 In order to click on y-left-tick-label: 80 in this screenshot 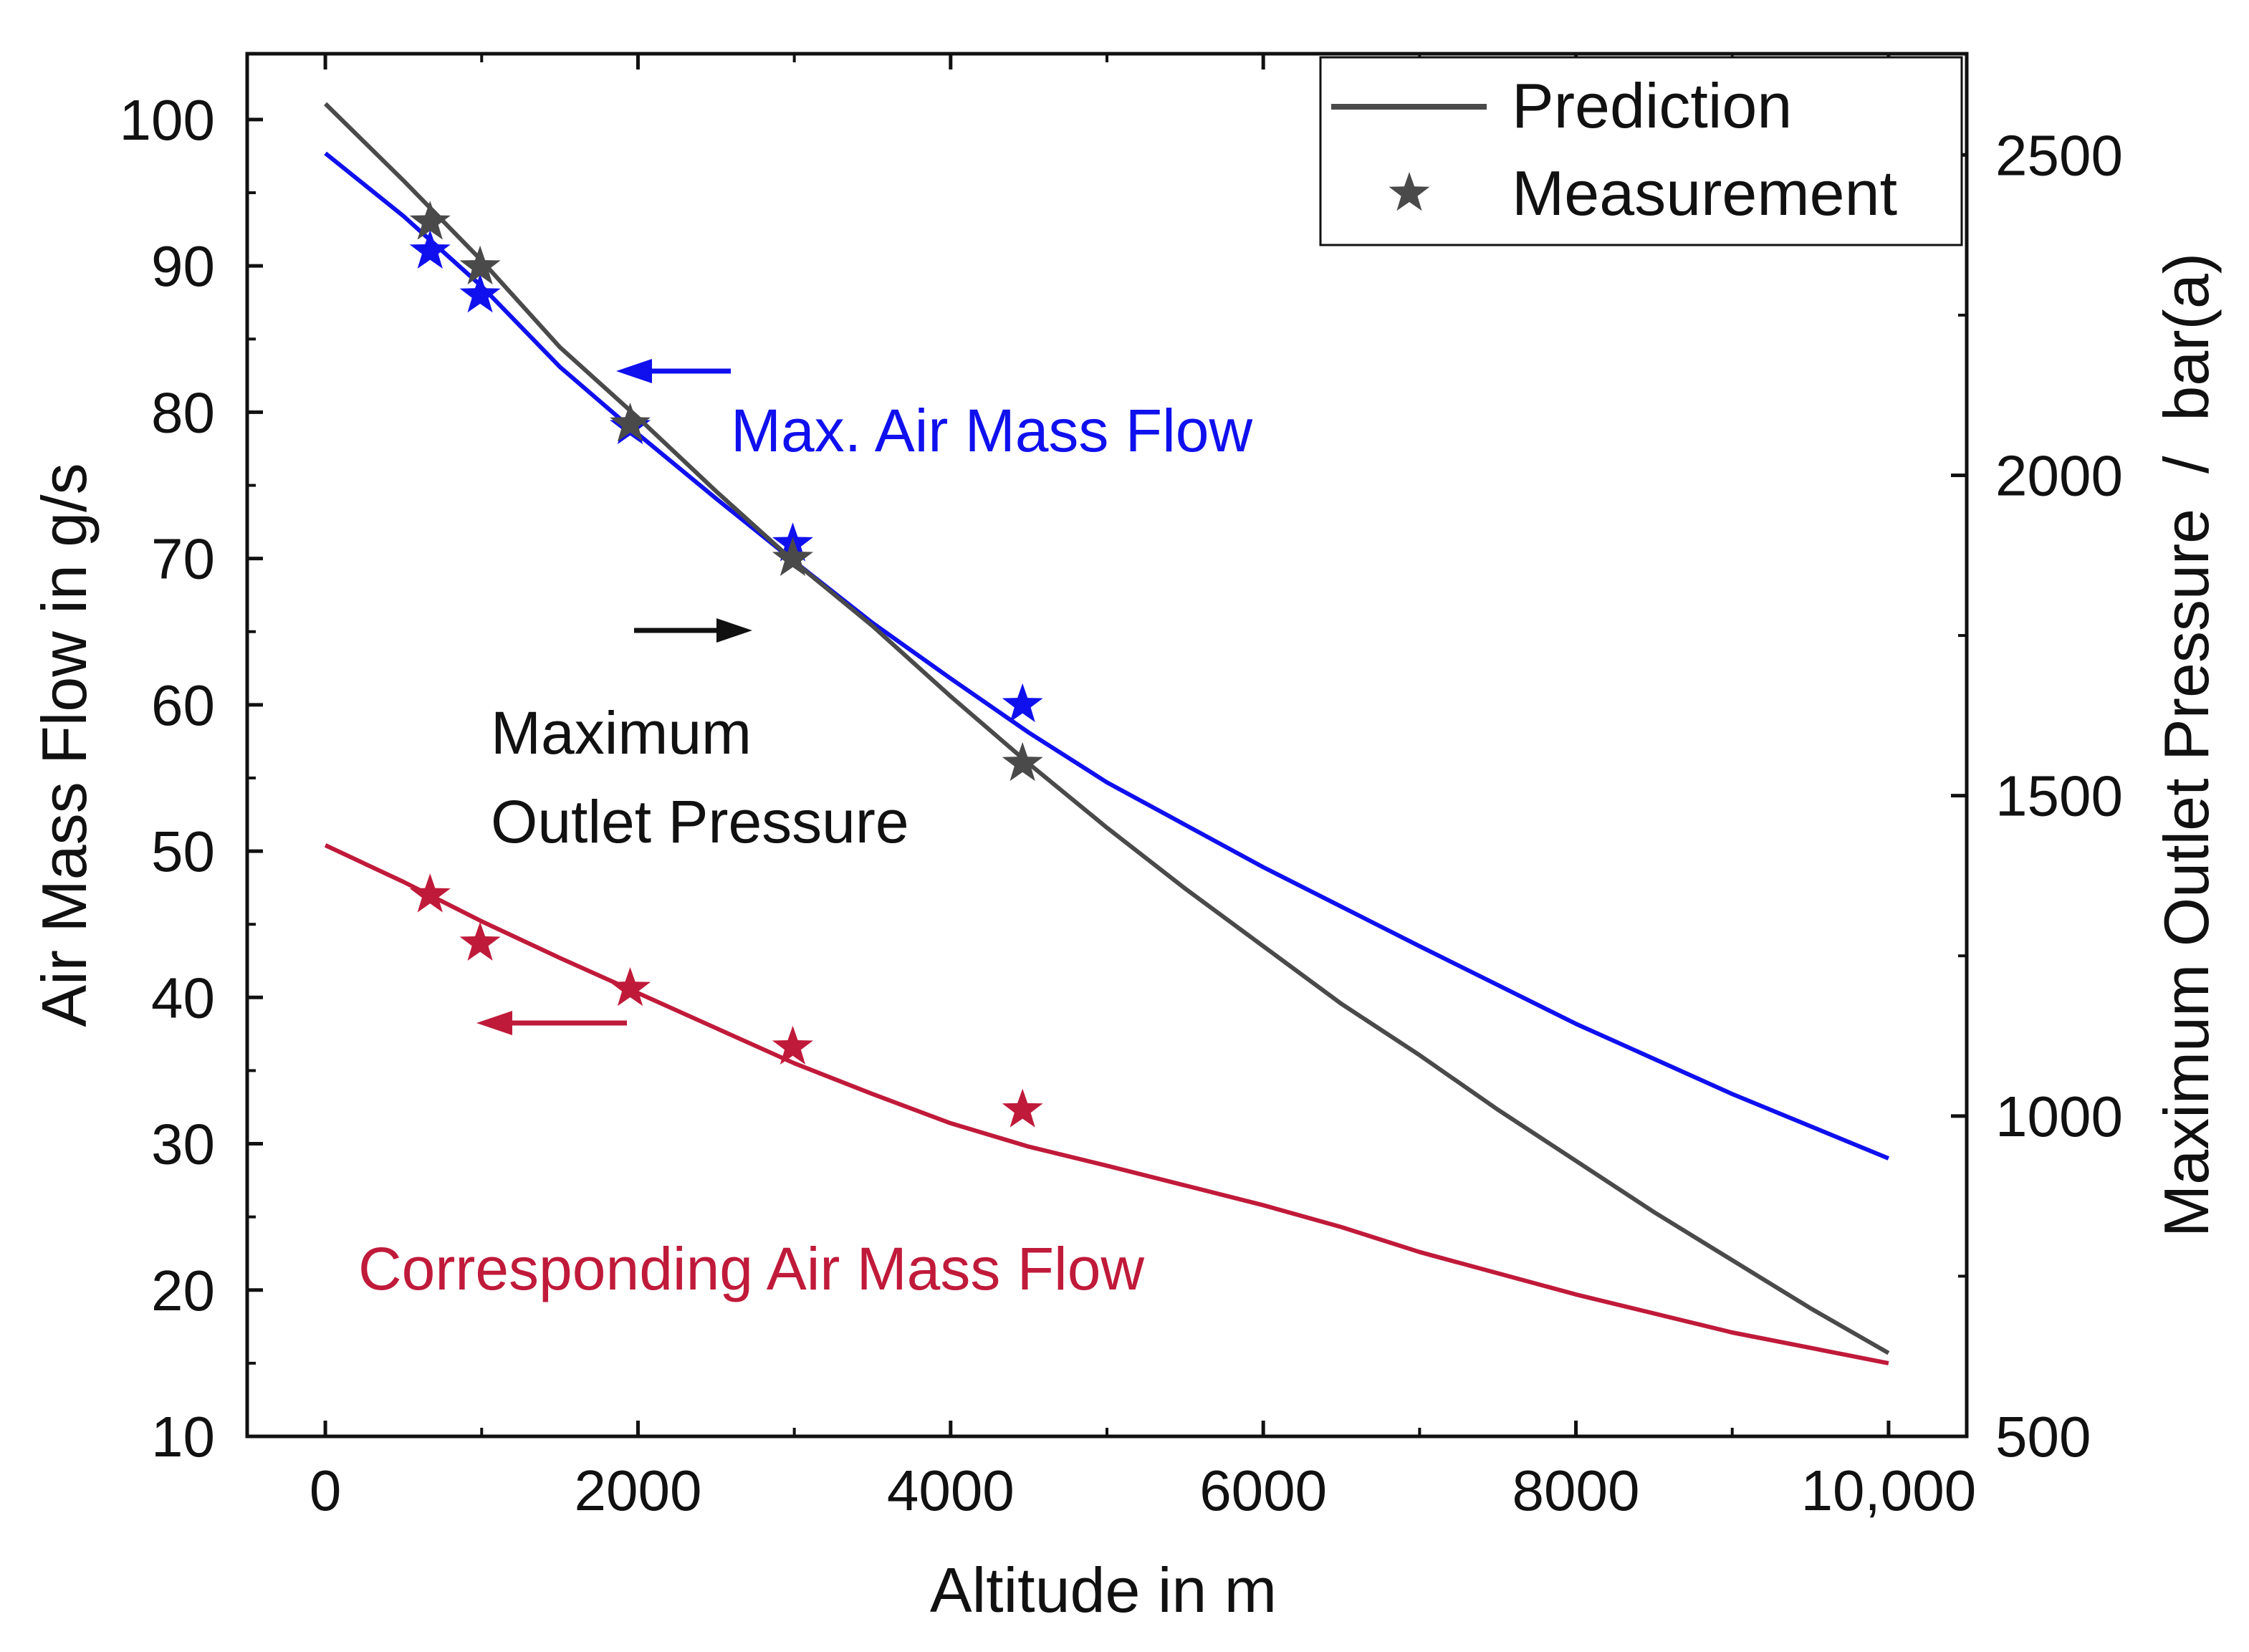, I will do `click(183, 412)`.